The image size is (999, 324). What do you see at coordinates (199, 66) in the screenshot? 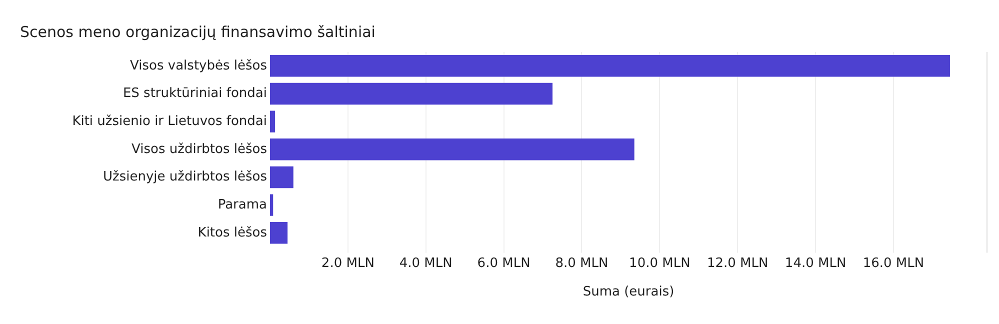
I see `y-tick-label: Visos valstybės lėšos` at bounding box center [199, 66].